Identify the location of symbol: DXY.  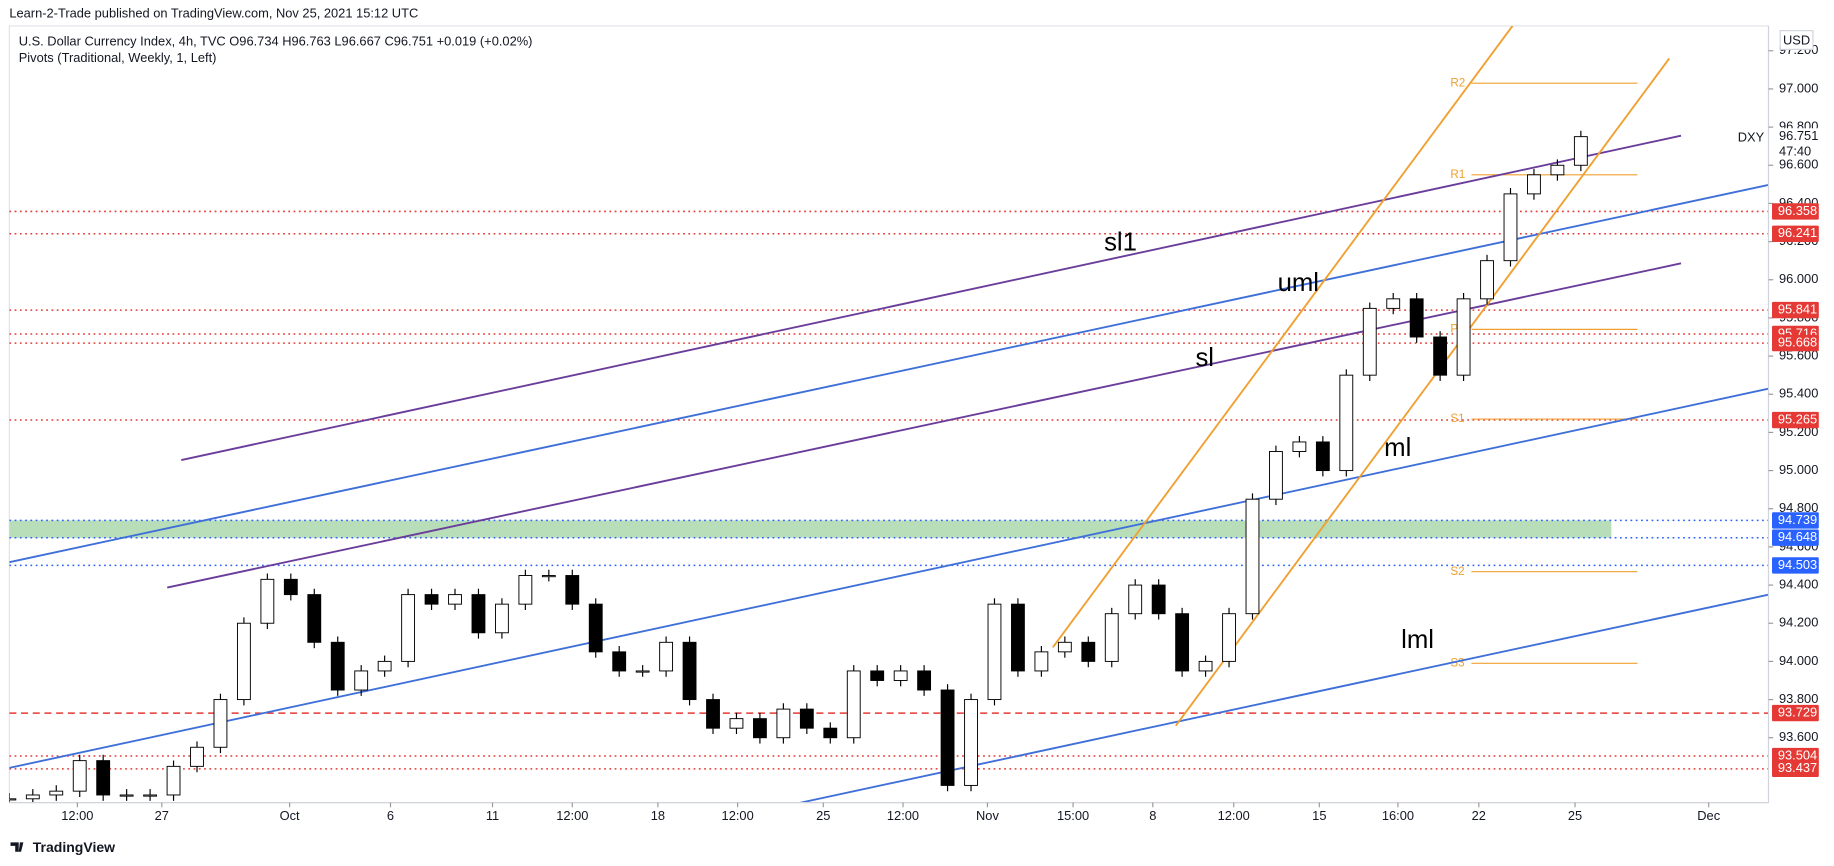
(1751, 137).